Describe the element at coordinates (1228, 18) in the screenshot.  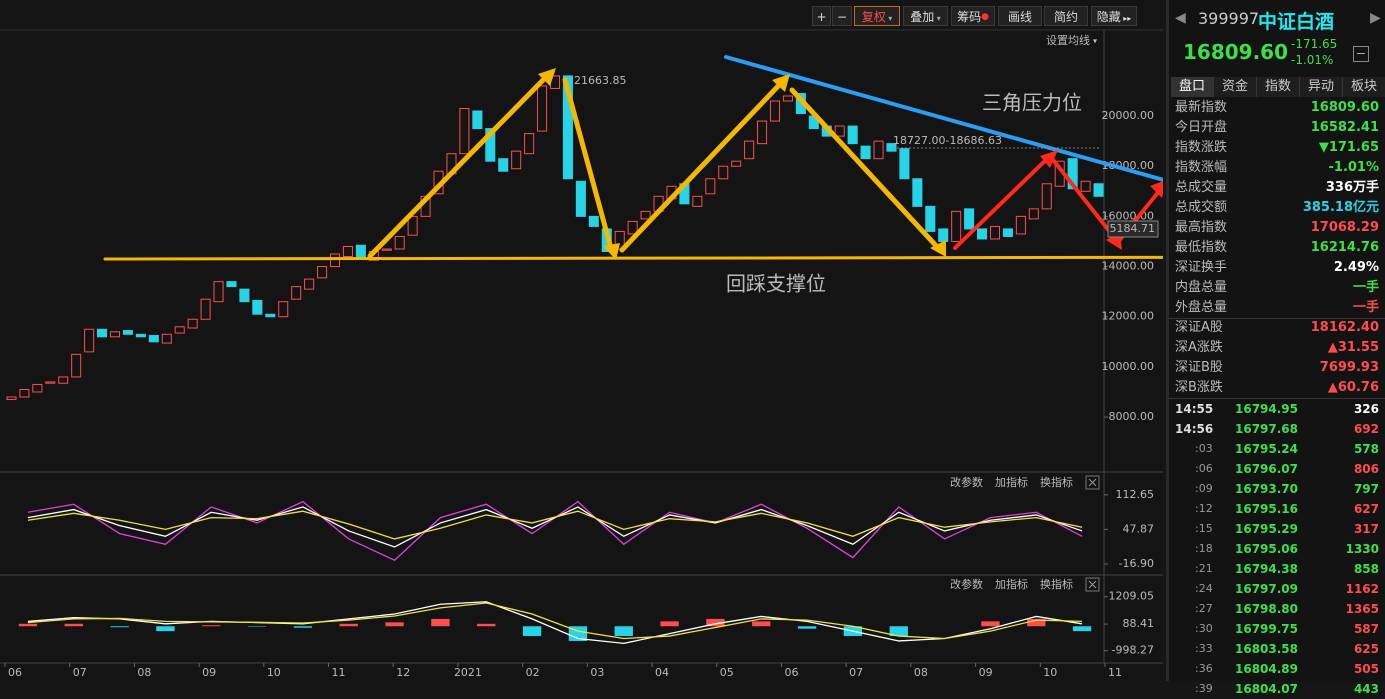
I see `stock-code: 399997` at that location.